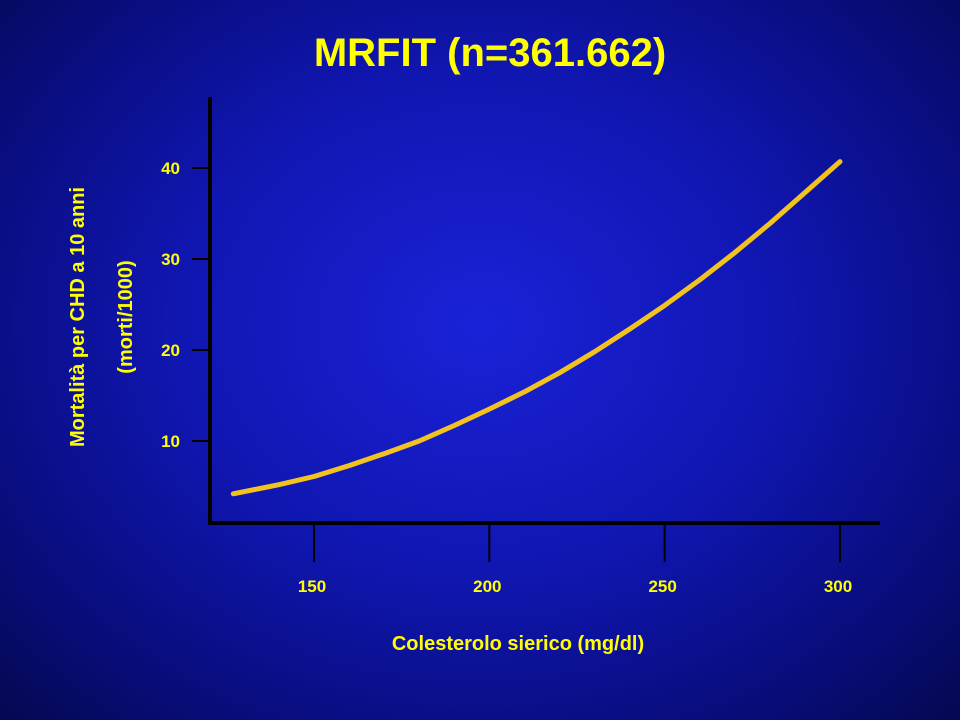  What do you see at coordinates (518, 644) in the screenshot?
I see `x-axis-label: Colesterolo sierico (mg/dl)` at bounding box center [518, 644].